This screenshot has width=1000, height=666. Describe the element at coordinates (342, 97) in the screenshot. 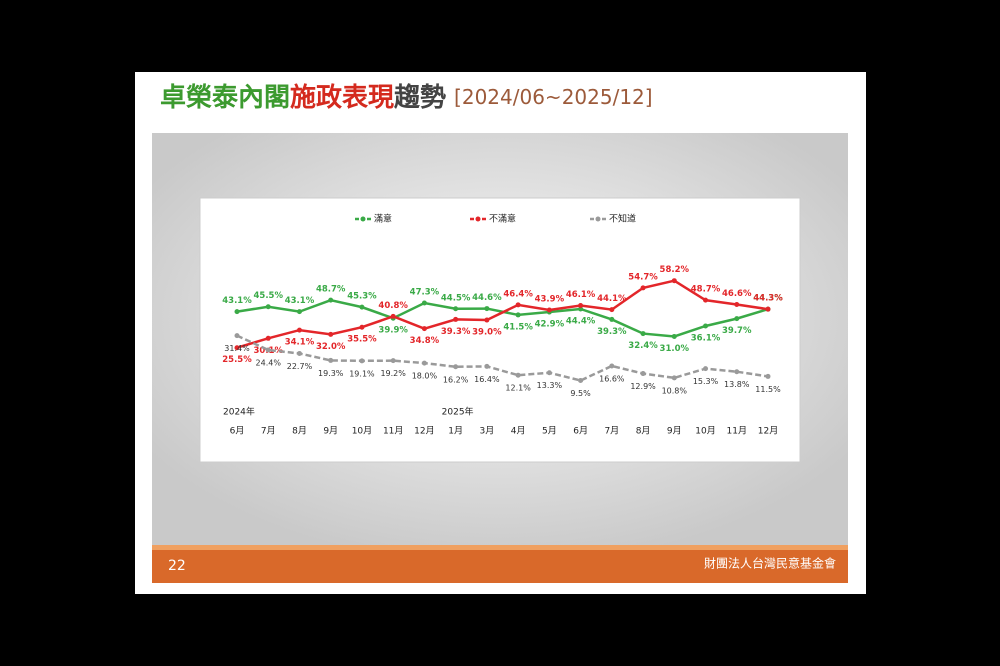

I see `title-part: 施政表現` at that location.